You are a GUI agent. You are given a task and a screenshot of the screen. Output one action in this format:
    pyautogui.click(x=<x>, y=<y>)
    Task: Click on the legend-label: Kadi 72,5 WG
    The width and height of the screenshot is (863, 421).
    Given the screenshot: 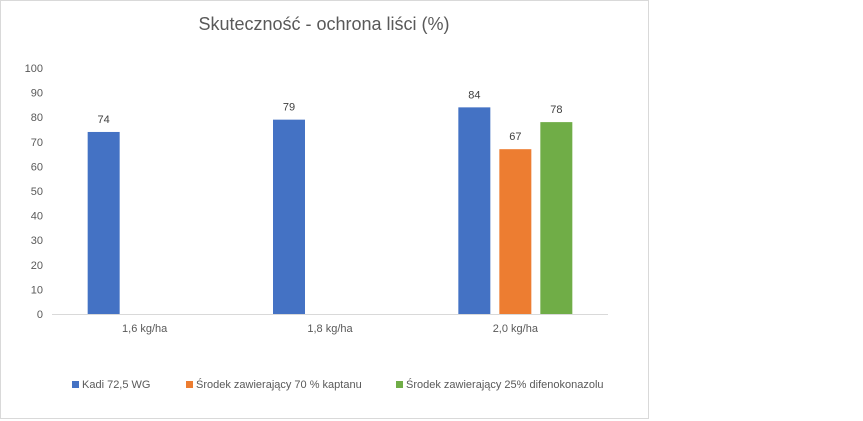 What is the action you would take?
    pyautogui.click(x=116, y=385)
    